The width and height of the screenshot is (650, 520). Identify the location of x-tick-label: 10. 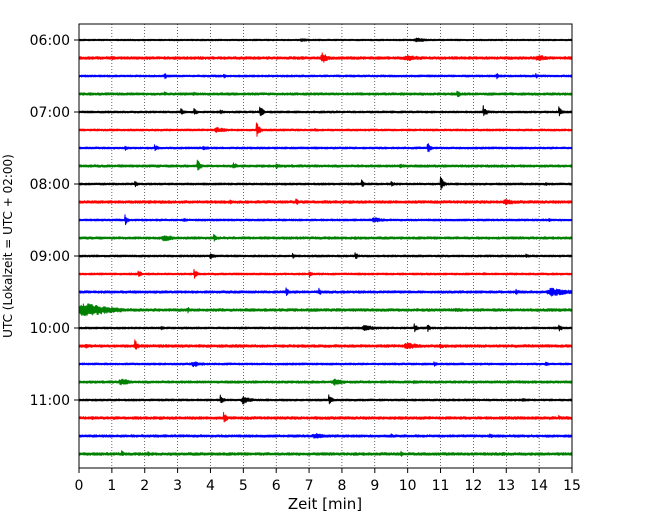
(408, 486).